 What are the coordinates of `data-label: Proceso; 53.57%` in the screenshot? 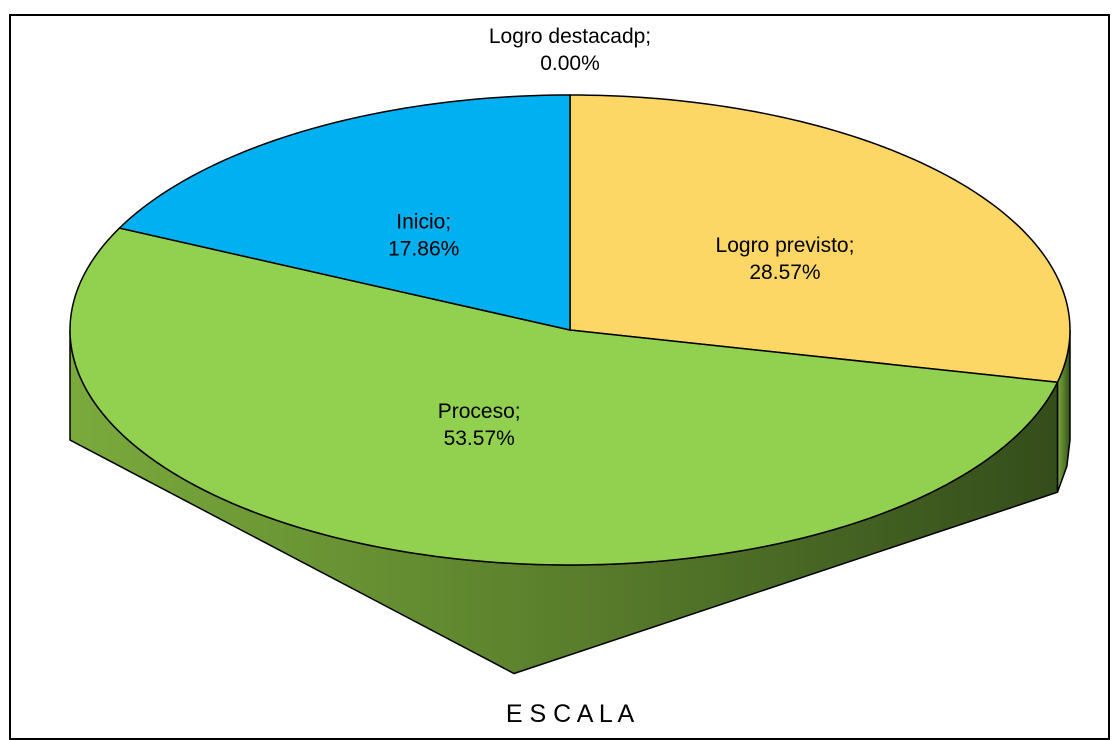 It's located at (479, 425).